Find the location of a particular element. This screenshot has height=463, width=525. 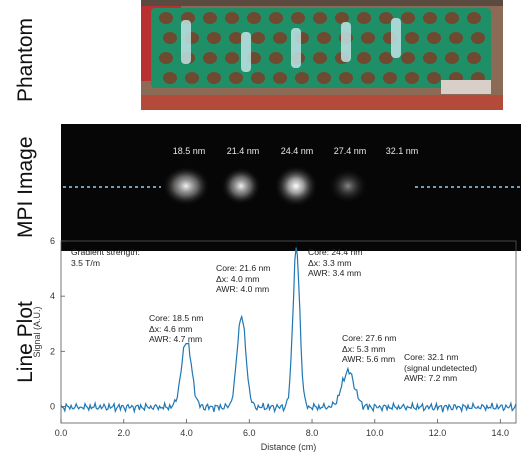

annotation-peak-2: Core: 21.6 nm Δx: 4.0 mm AWR: 4.0 mm is located at coordinates (243, 278).